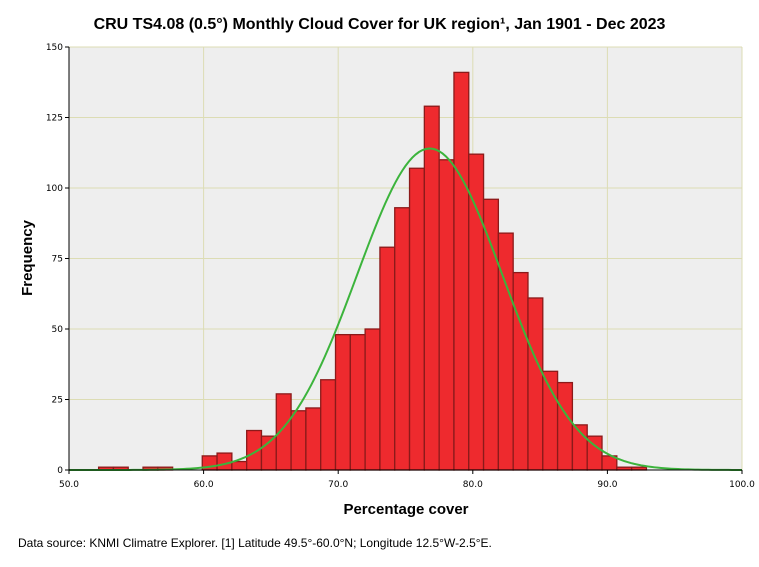 The width and height of the screenshot is (759, 567). What do you see at coordinates (54, 119) in the screenshot?
I see `y-tick-label: 125` at bounding box center [54, 119].